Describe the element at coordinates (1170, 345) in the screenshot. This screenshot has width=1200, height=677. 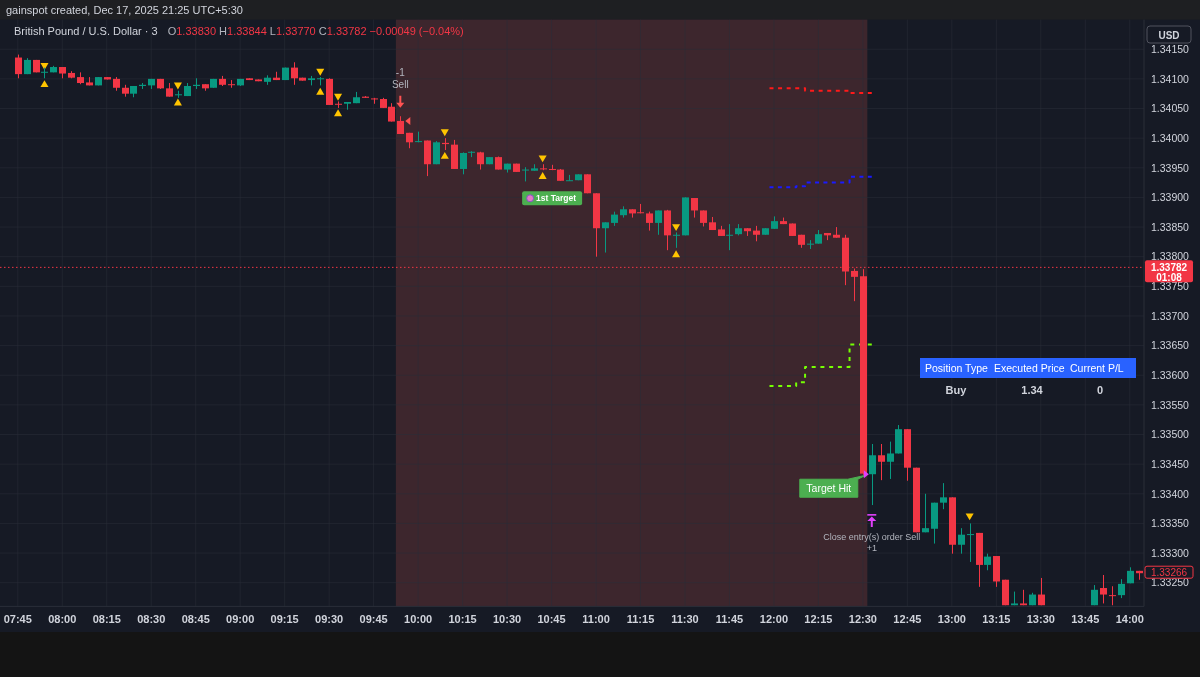
I see `y-tick-label: 1.33650` at that location.